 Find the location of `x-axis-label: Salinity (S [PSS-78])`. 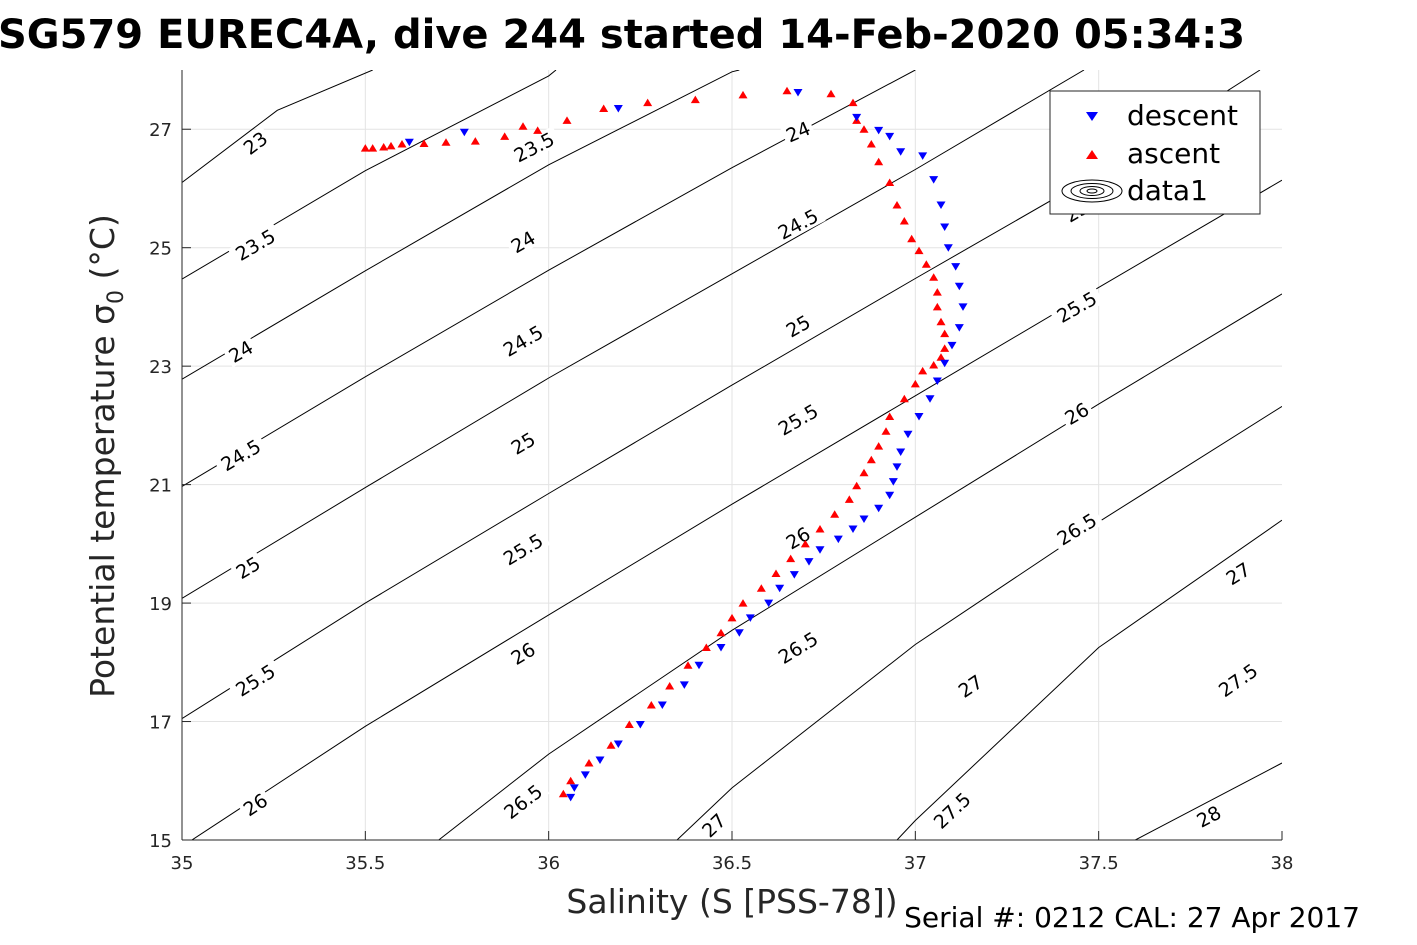

x-axis-label: Salinity (S [PSS-78]) is located at coordinates (731, 901).